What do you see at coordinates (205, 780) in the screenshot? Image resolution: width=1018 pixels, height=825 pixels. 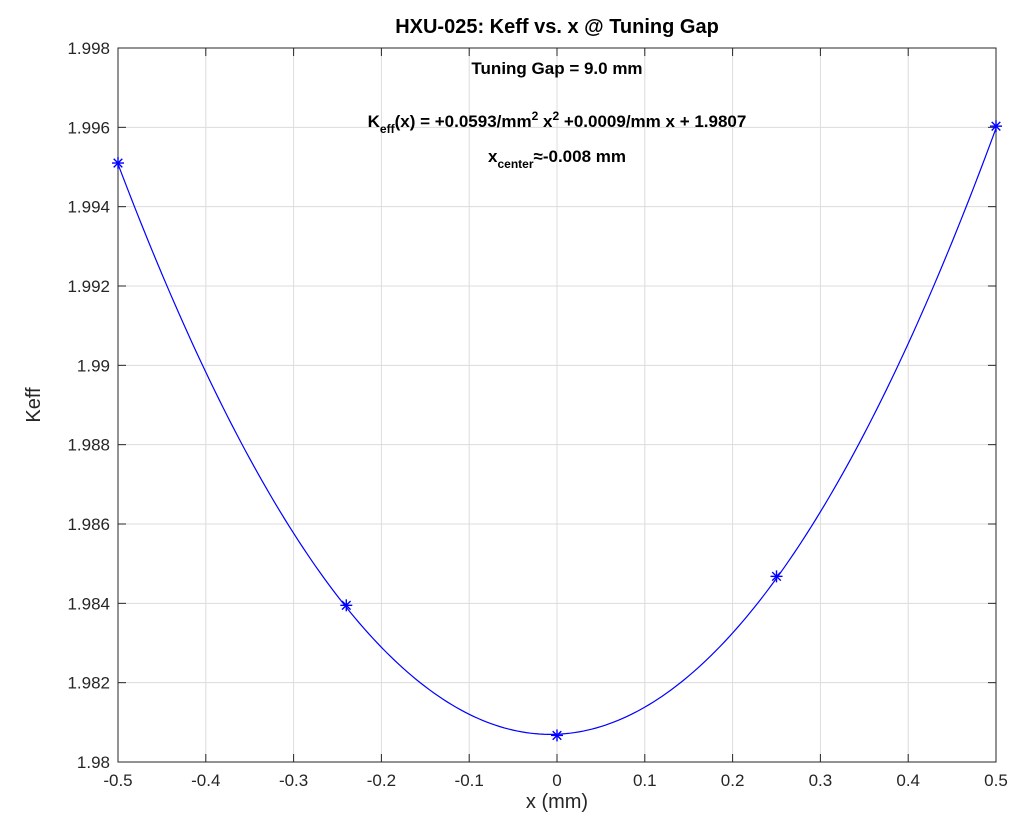 I see `x-tick-label: -0.4` at bounding box center [205, 780].